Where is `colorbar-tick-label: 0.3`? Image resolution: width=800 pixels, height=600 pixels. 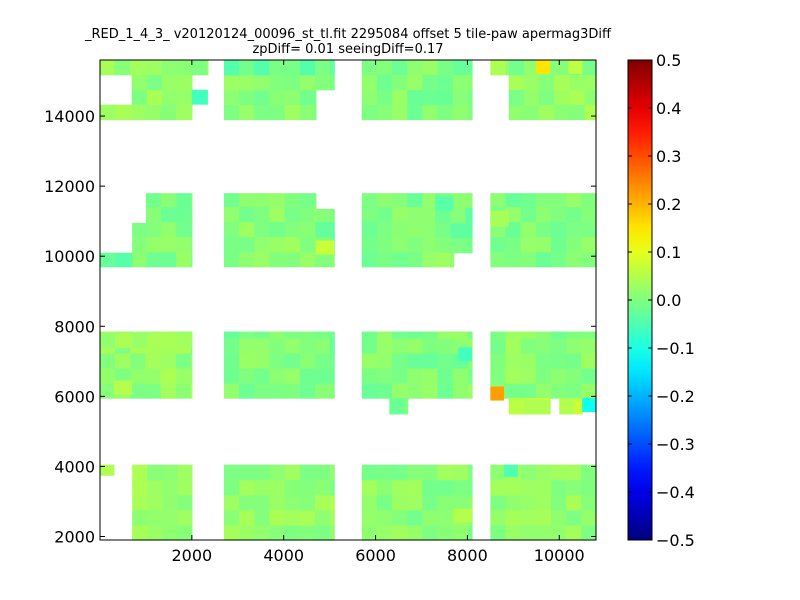 colorbar-tick-label: 0.3 is located at coordinates (668, 156).